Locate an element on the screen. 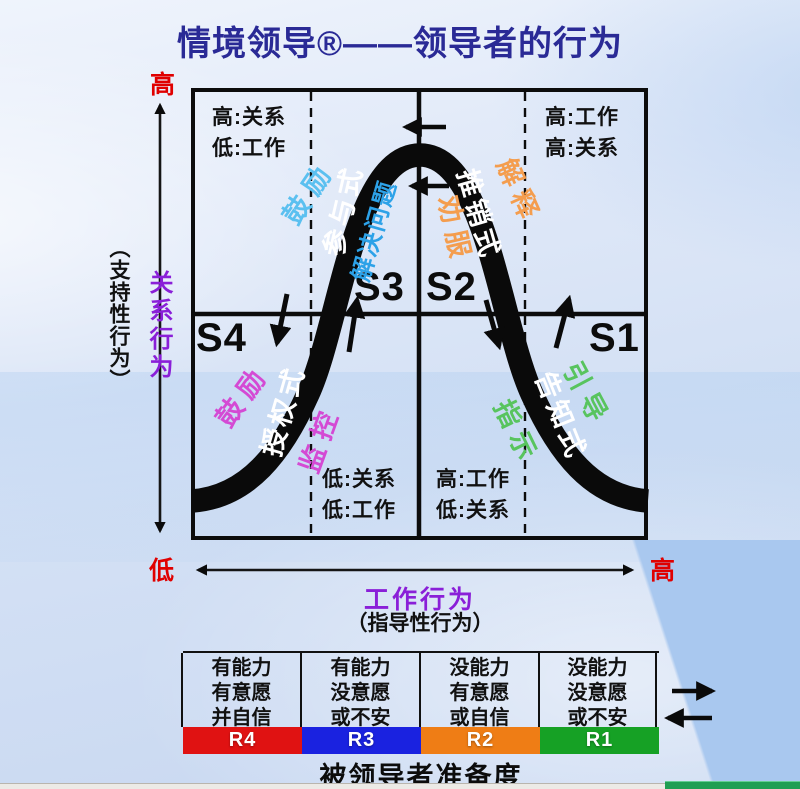  readiness-code-r4: R4 is located at coordinates (242, 740).